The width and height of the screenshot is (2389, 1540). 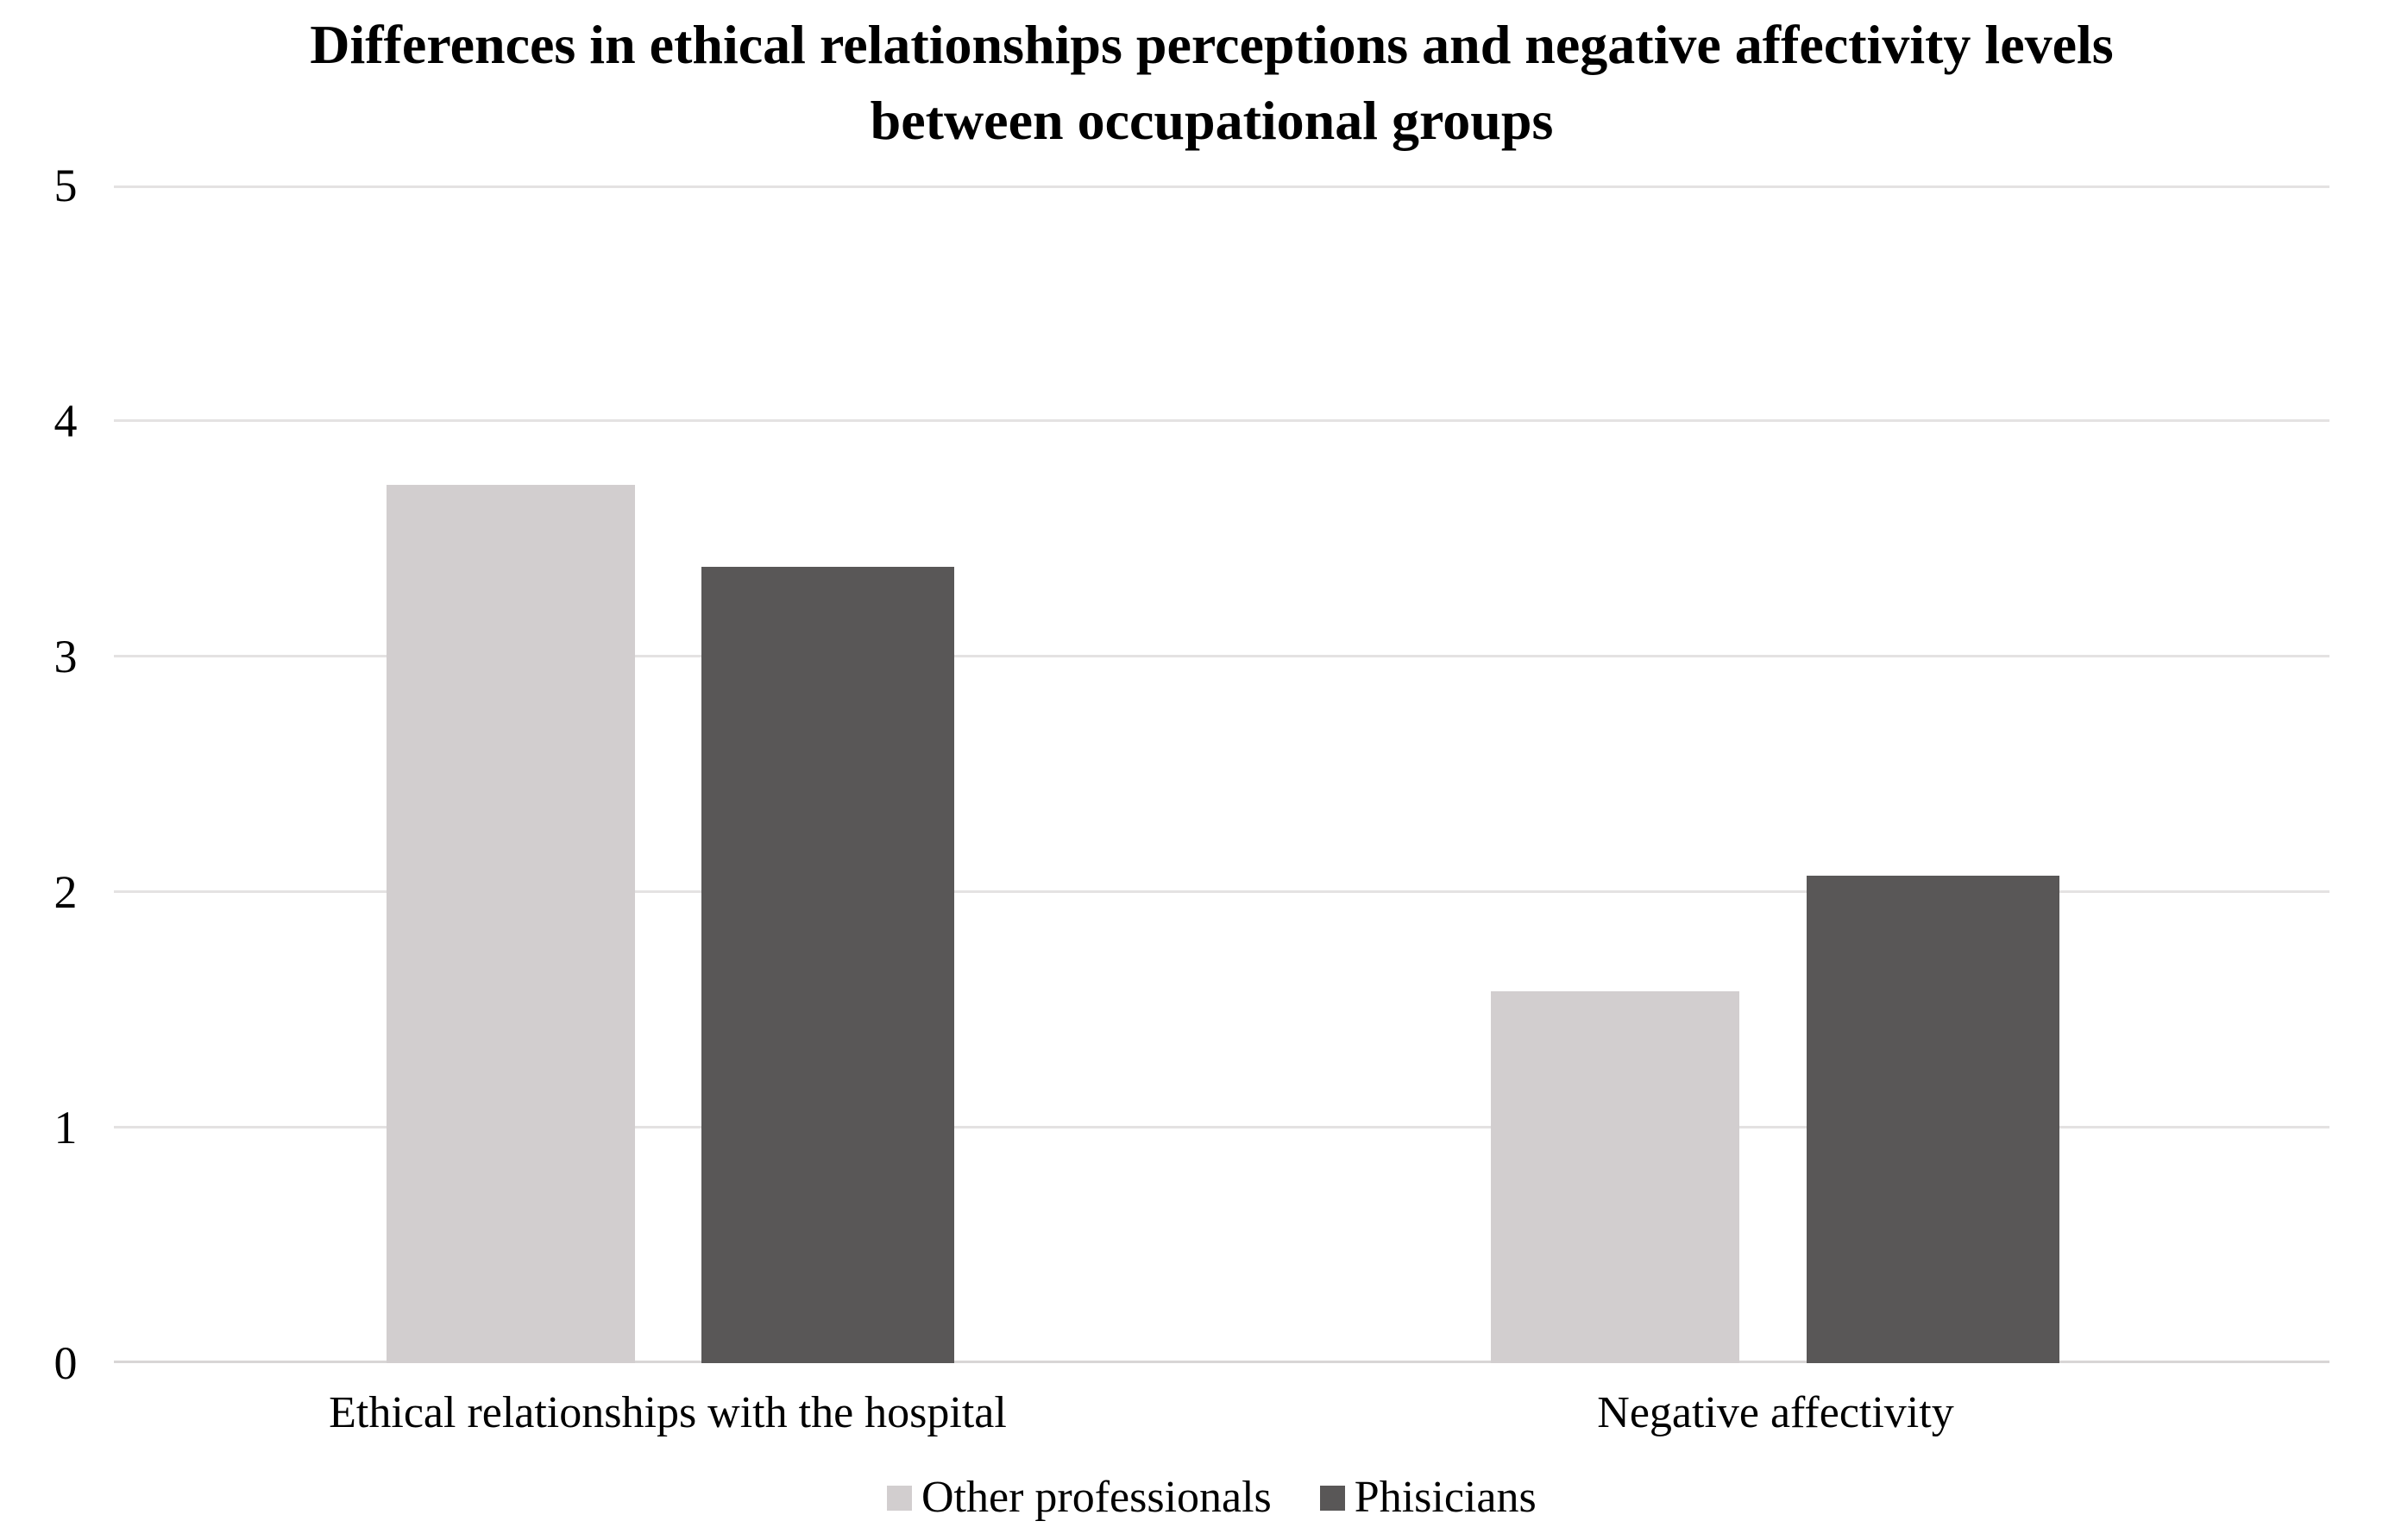 I want to click on legend: Other professionals Phisicians, so click(x=1212, y=1498).